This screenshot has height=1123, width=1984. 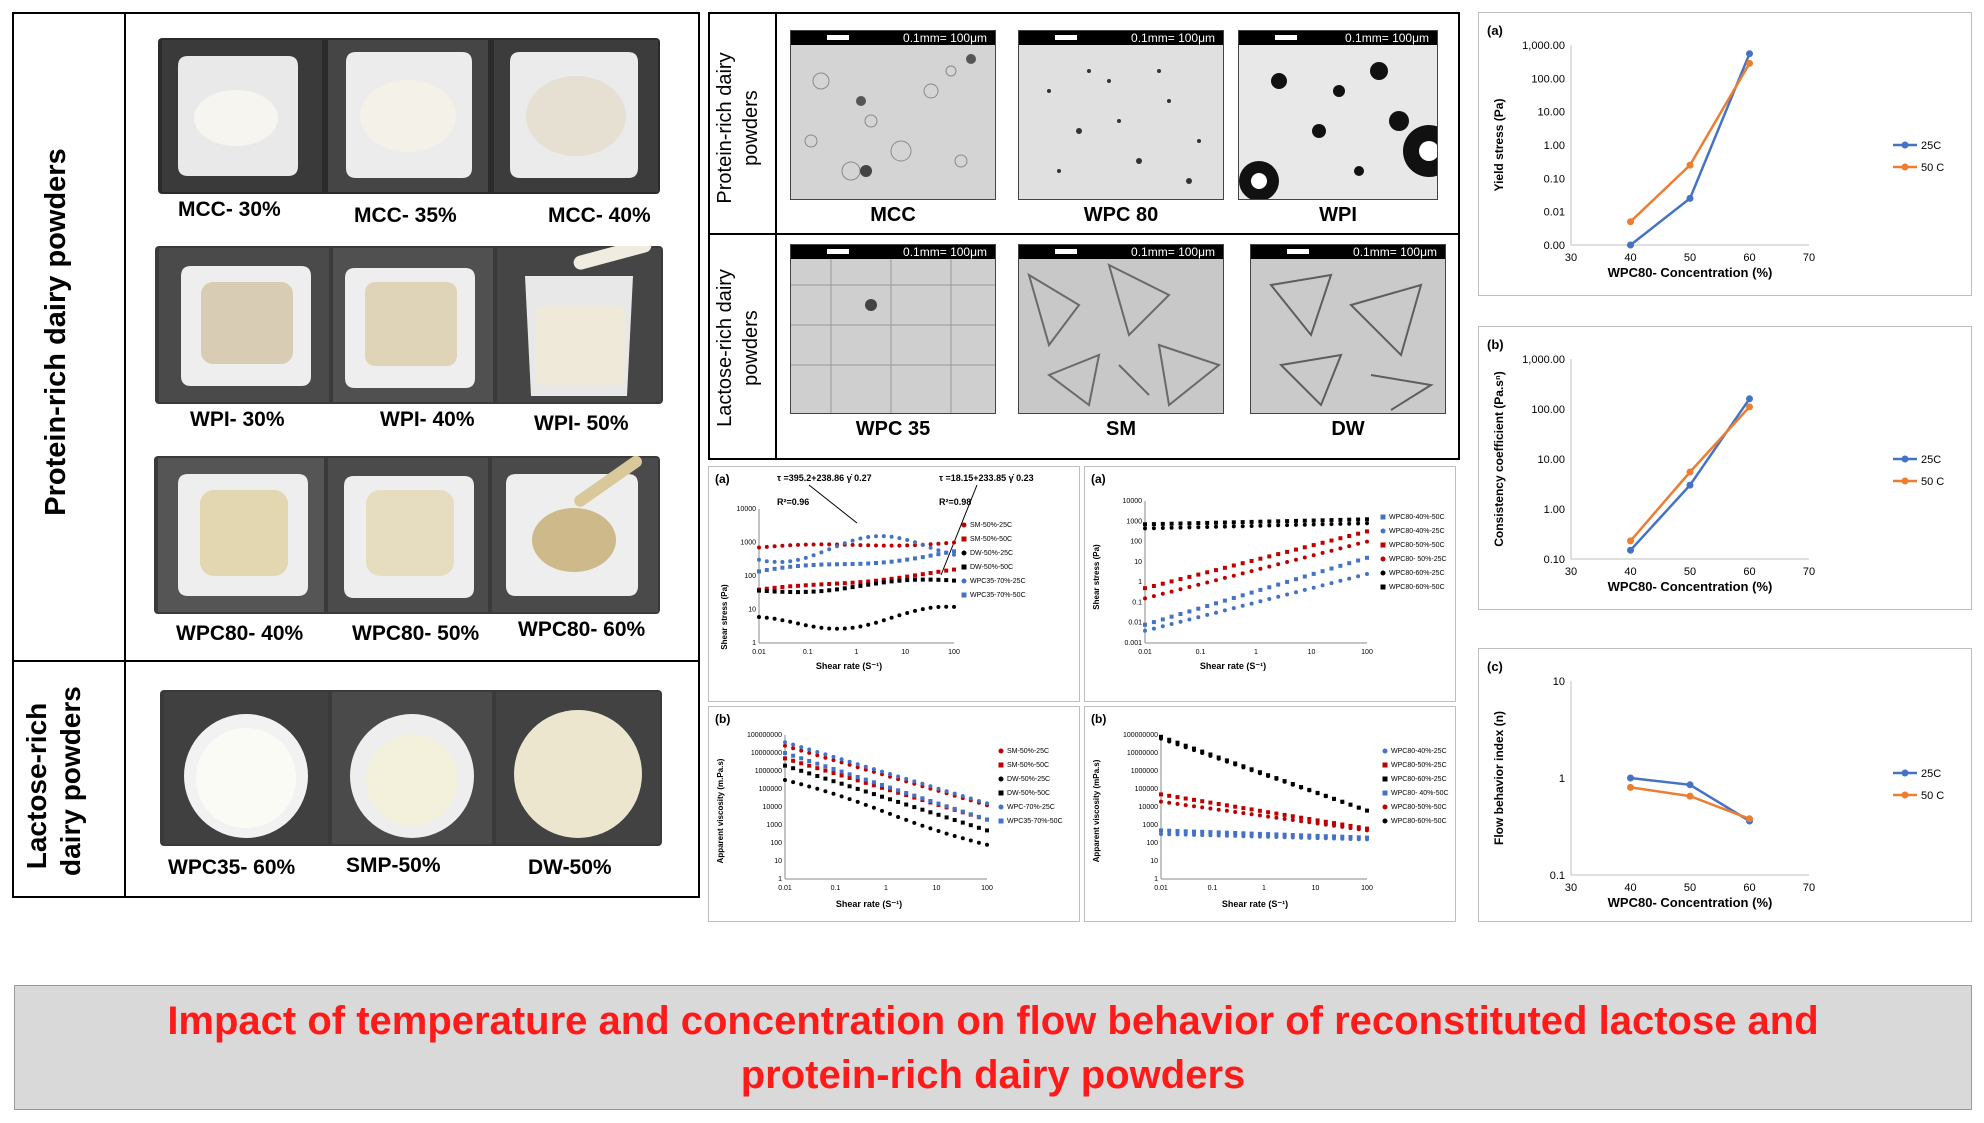 What do you see at coordinates (780, 879) in the screenshot?
I see `y-tick-label: 1` at bounding box center [780, 879].